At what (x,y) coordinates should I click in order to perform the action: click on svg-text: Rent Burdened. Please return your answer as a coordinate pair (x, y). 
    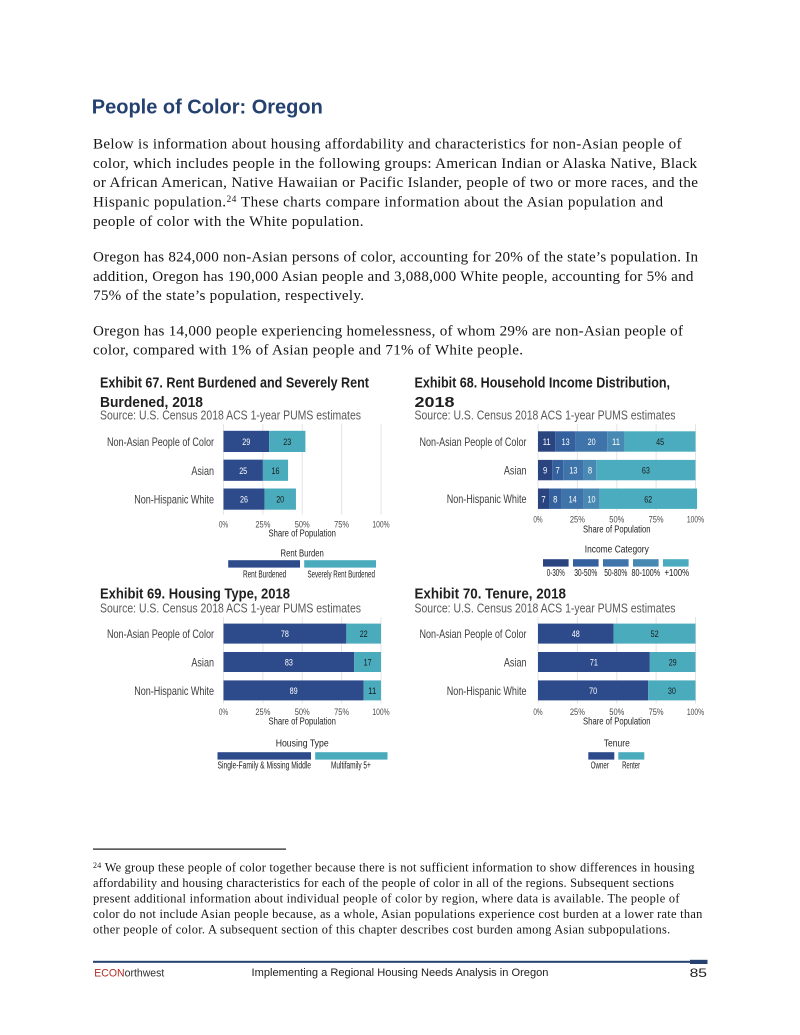
    Looking at the image, I should click on (264, 574).